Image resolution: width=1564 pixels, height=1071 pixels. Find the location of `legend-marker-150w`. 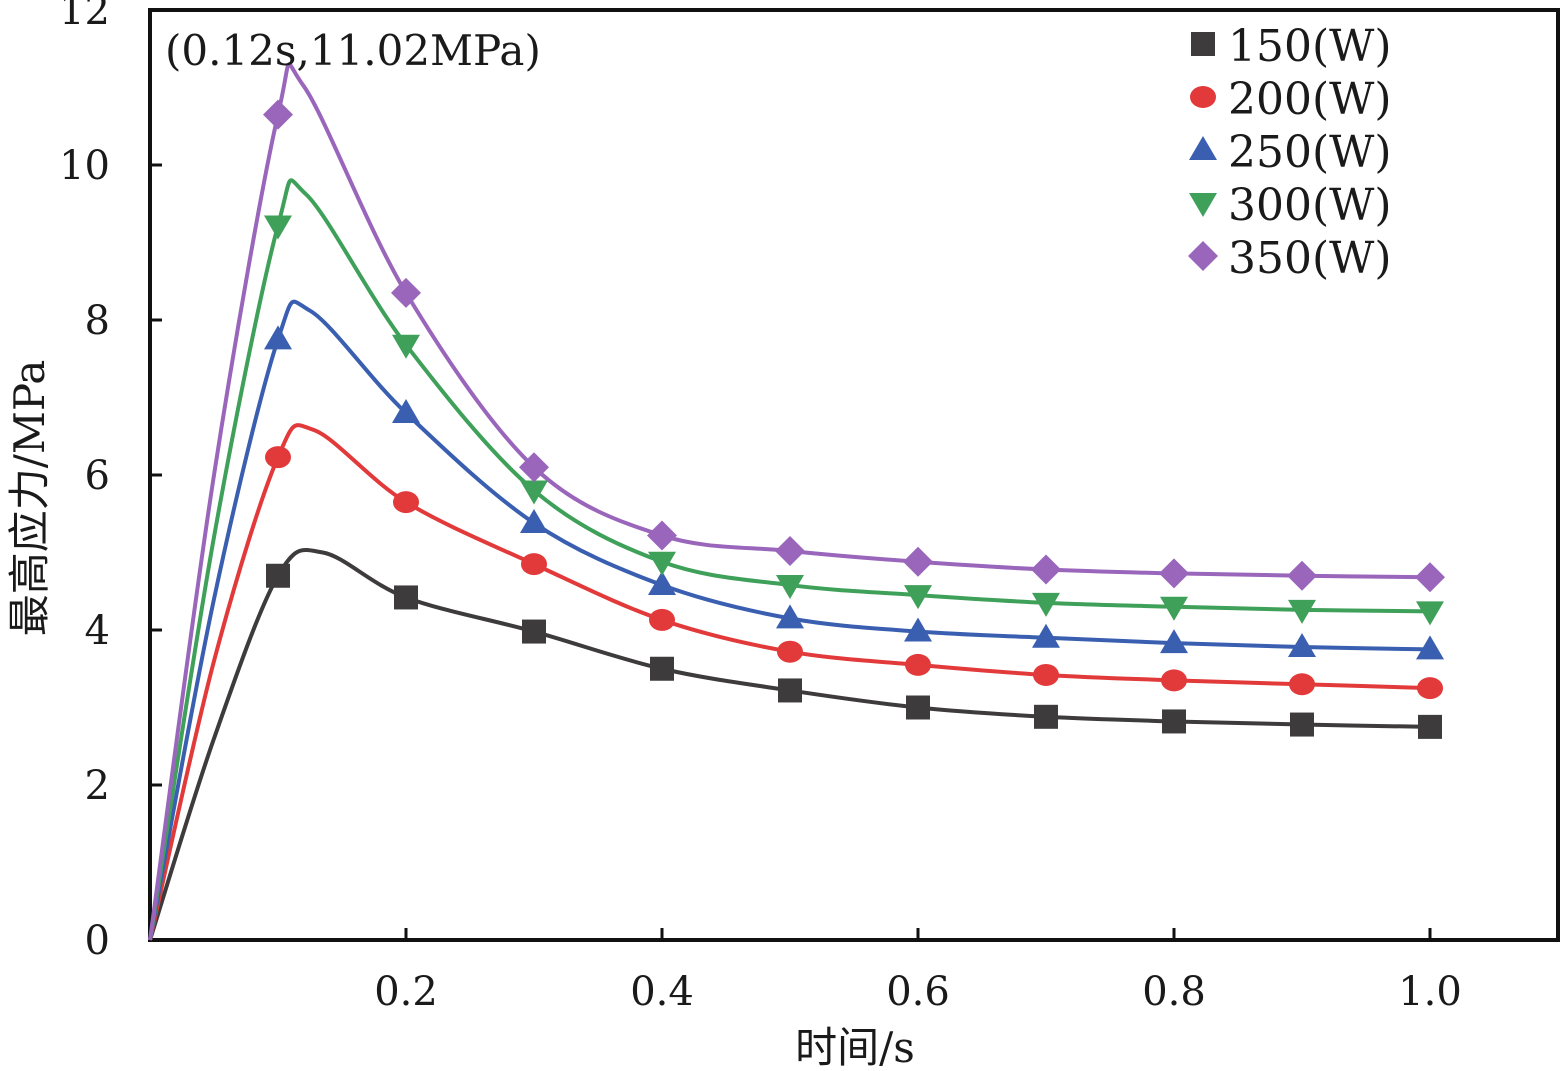

legend-marker-150w is located at coordinates (1203, 44).